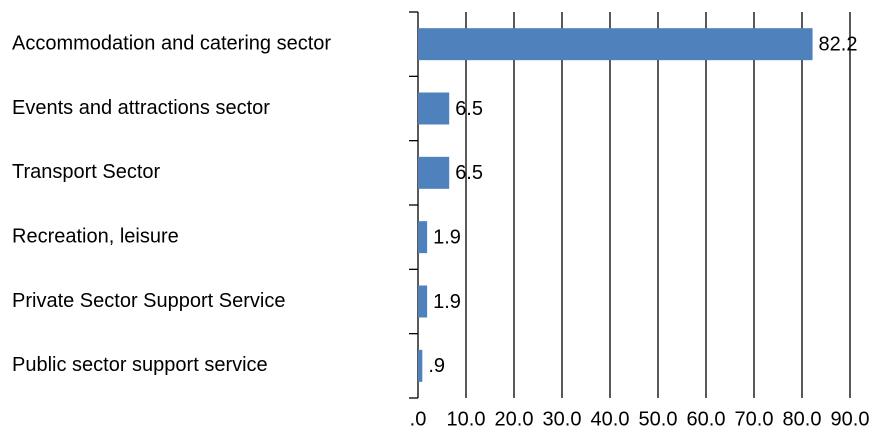 Image resolution: width=875 pixels, height=440 pixels. I want to click on x-tick-label: 80.0, so click(802, 419).